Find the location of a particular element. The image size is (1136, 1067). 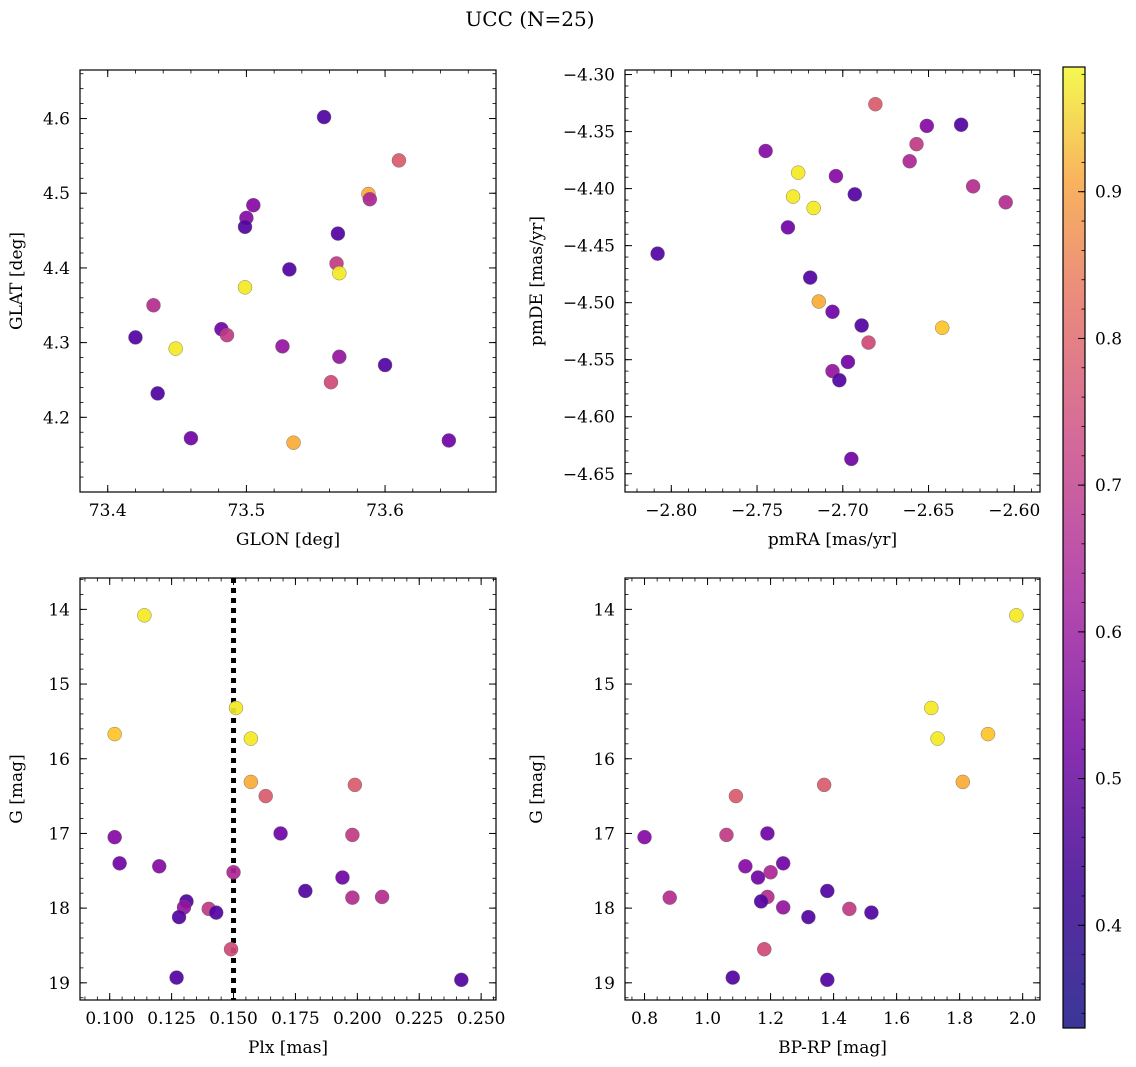

colorbar-tick-label: 0.5 is located at coordinates (1108, 780).